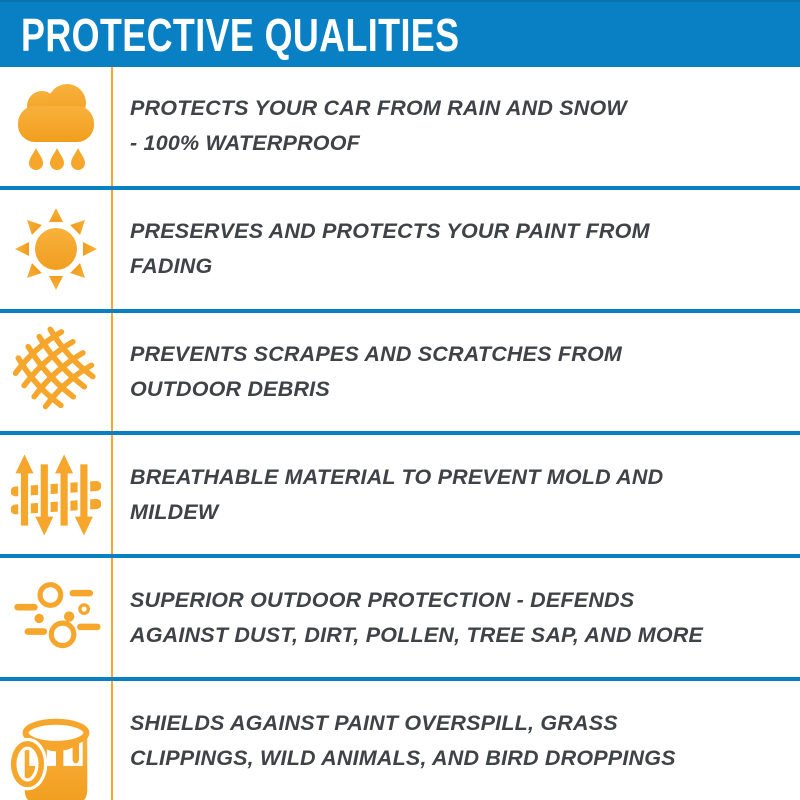 The width and height of the screenshot is (800, 800). What do you see at coordinates (174, 511) in the screenshot?
I see `feature-line-2: MILDEW` at bounding box center [174, 511].